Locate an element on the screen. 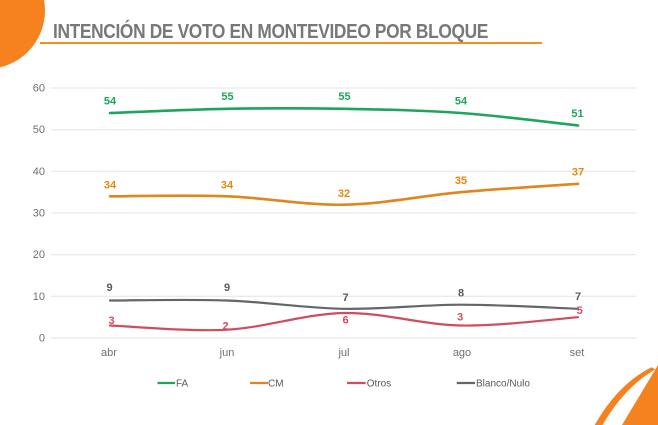 Image resolution: width=658 pixels, height=425 pixels. svg-text: 8 is located at coordinates (461, 293).